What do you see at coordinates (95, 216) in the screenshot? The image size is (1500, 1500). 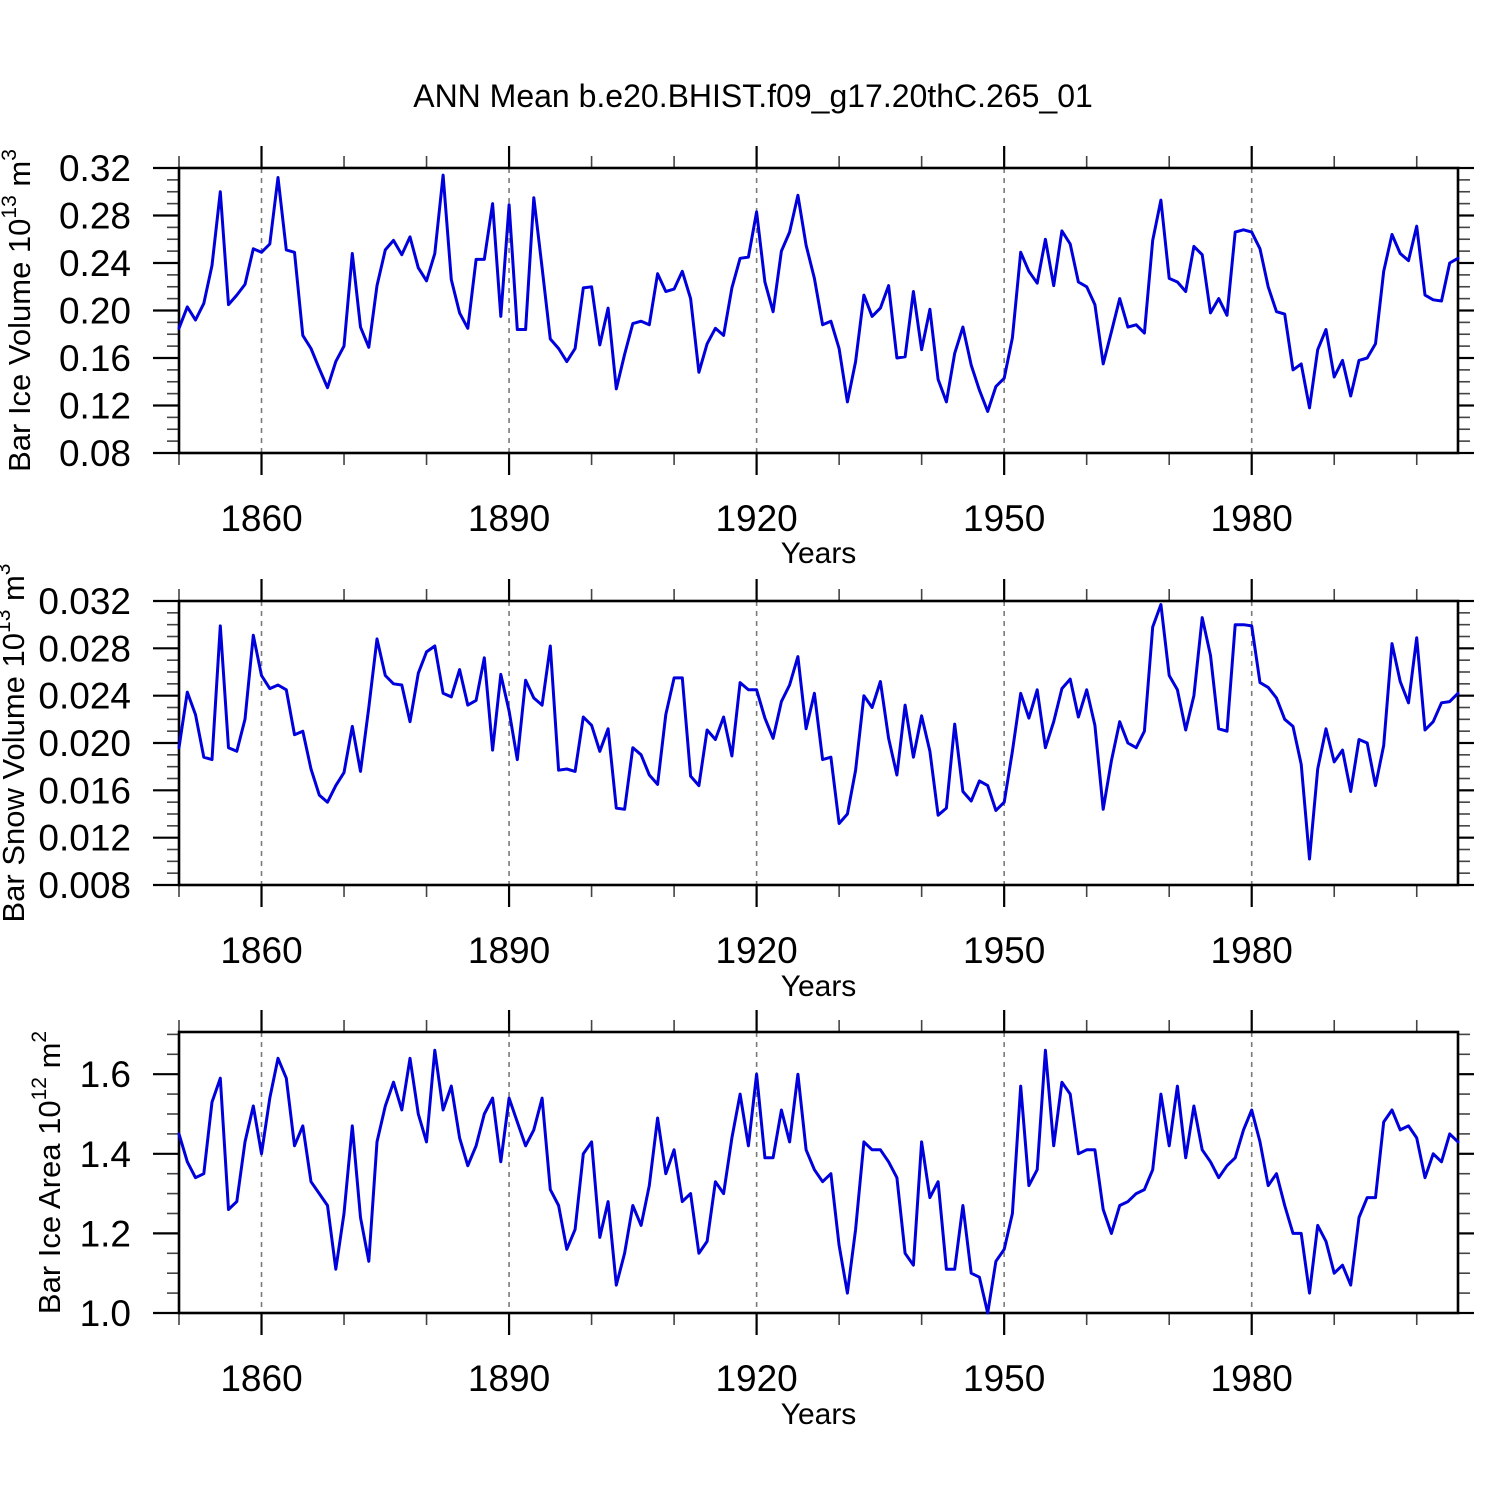 I see `svg-text: 0.28` at bounding box center [95, 216].